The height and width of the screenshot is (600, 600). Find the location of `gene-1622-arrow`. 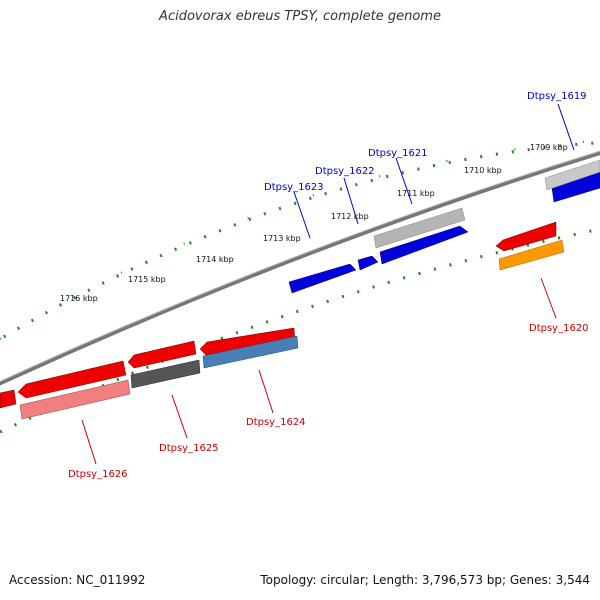

gene-1622-arrow is located at coordinates (368, 263).